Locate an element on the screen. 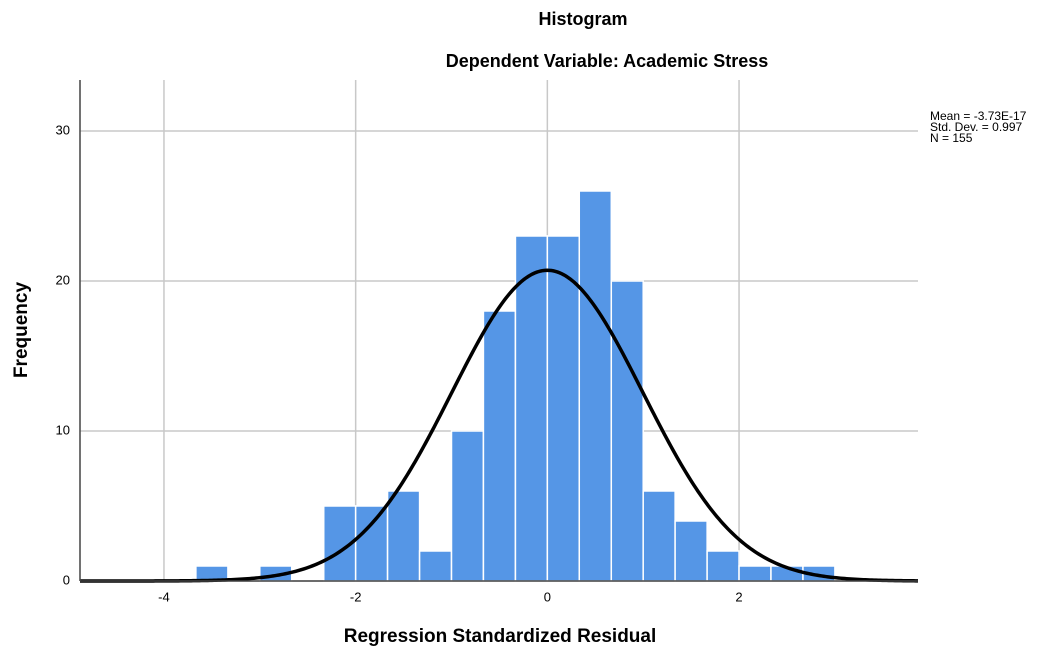  x-tick-label: 0 is located at coordinates (547, 596).